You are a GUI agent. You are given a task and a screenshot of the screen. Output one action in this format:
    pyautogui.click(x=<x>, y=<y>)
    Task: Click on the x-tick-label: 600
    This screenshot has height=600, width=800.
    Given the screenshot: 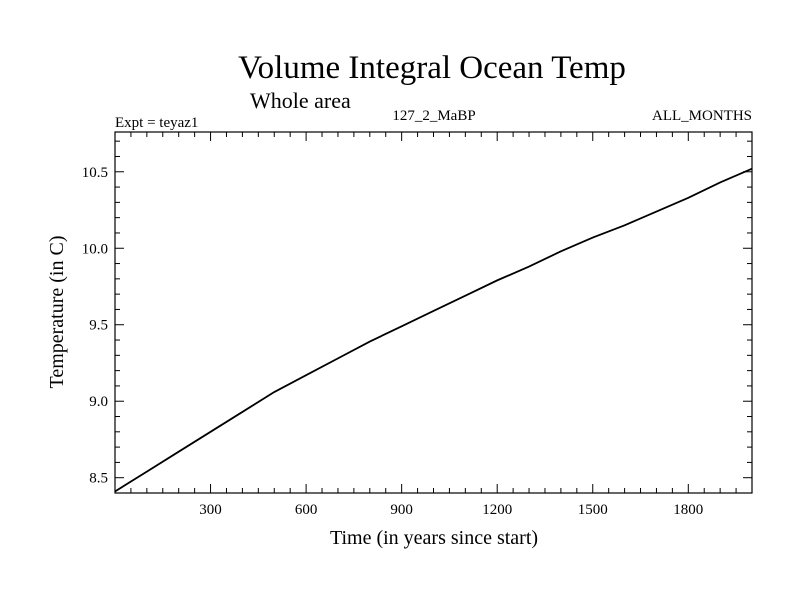 What is the action you would take?
    pyautogui.click(x=306, y=510)
    